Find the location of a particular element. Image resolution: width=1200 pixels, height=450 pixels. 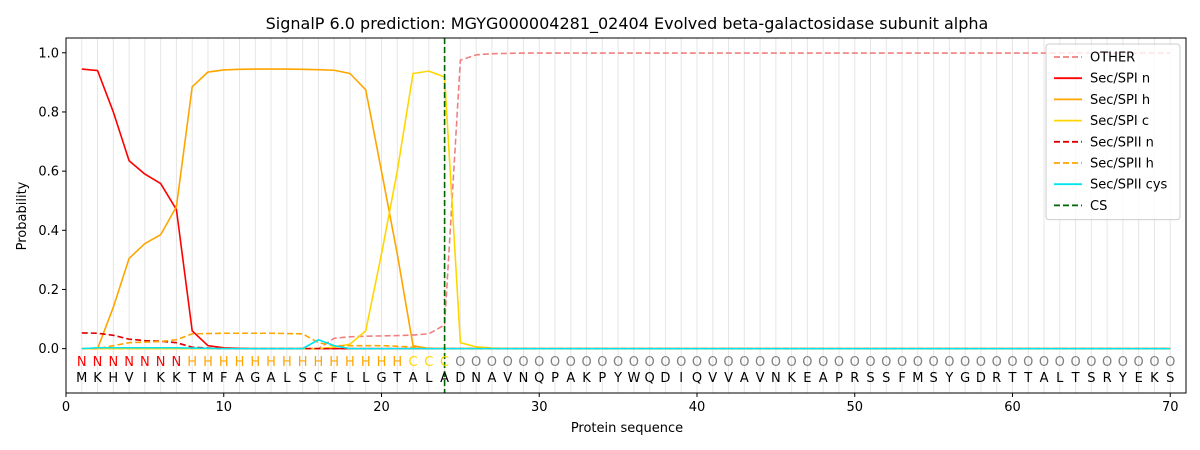

y-tick-label: 0.0 is located at coordinates (48, 349).